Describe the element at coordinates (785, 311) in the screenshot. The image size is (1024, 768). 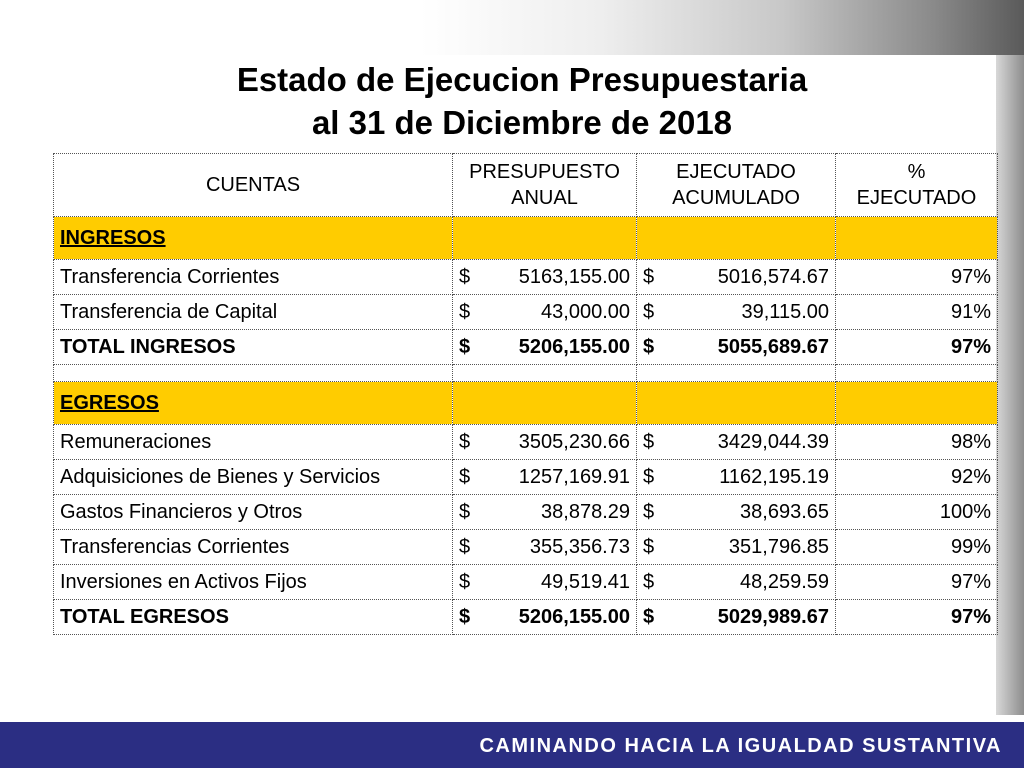
I see `amount: 39,115.00` at that location.